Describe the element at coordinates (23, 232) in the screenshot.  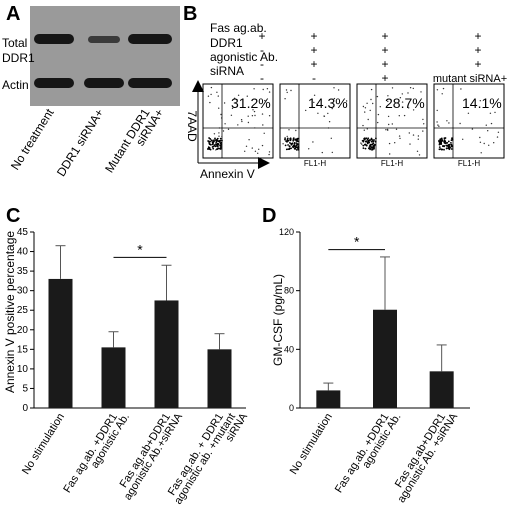
I see `y-tick-label: 45` at that location.